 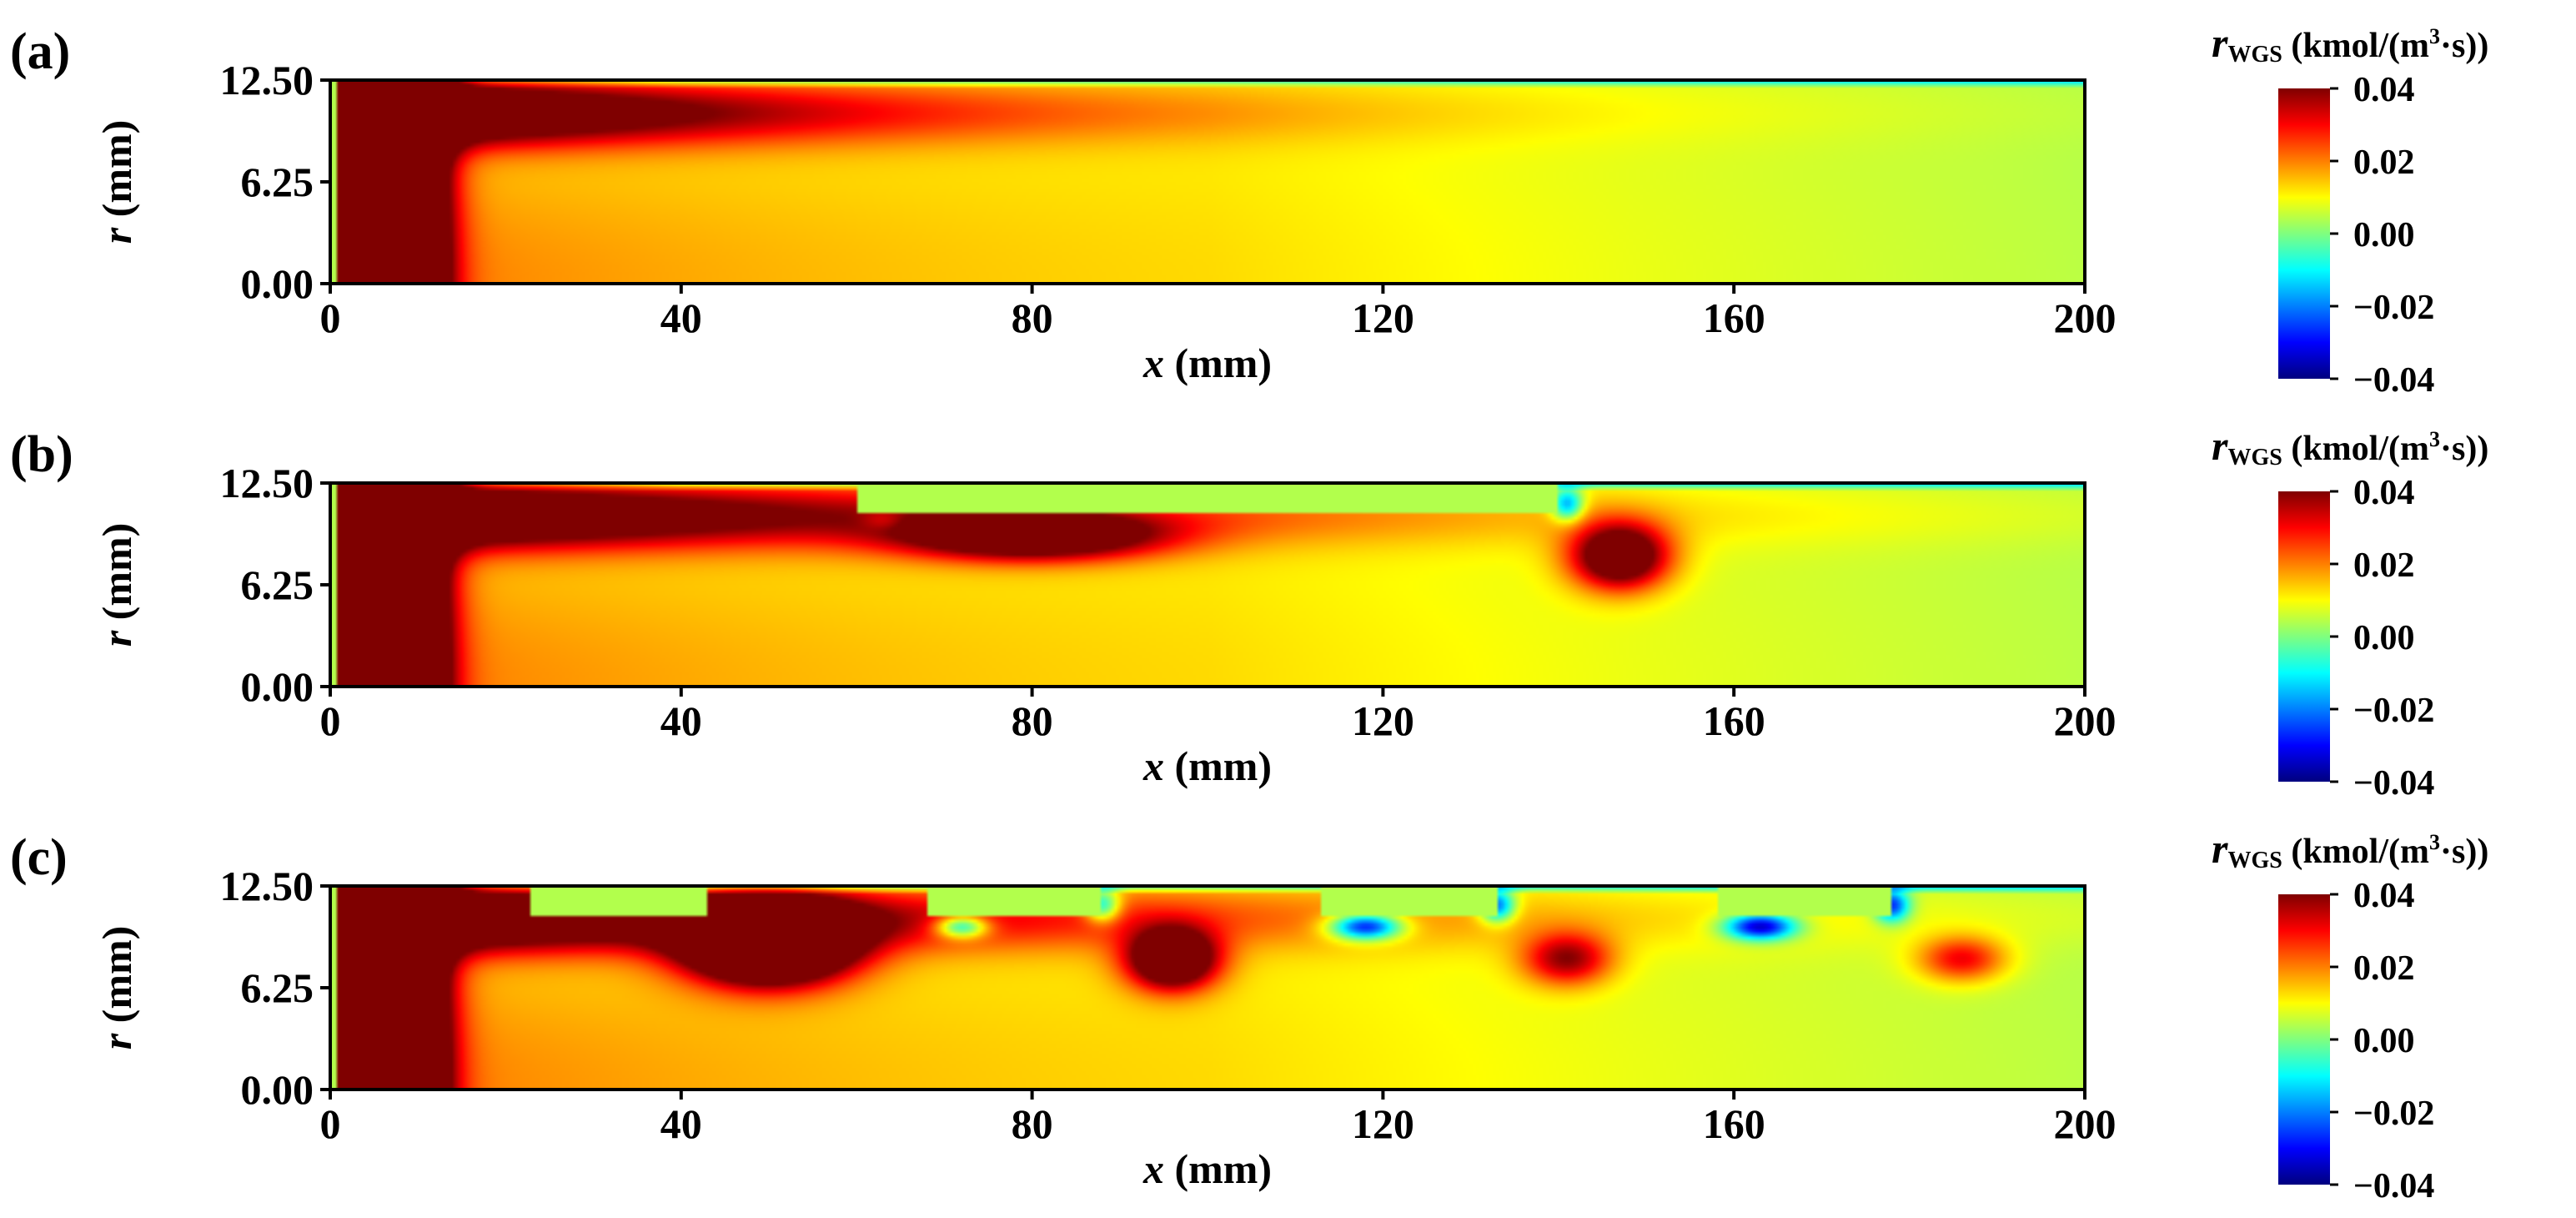 I want to click on panel-label: (b), so click(x=41, y=454).